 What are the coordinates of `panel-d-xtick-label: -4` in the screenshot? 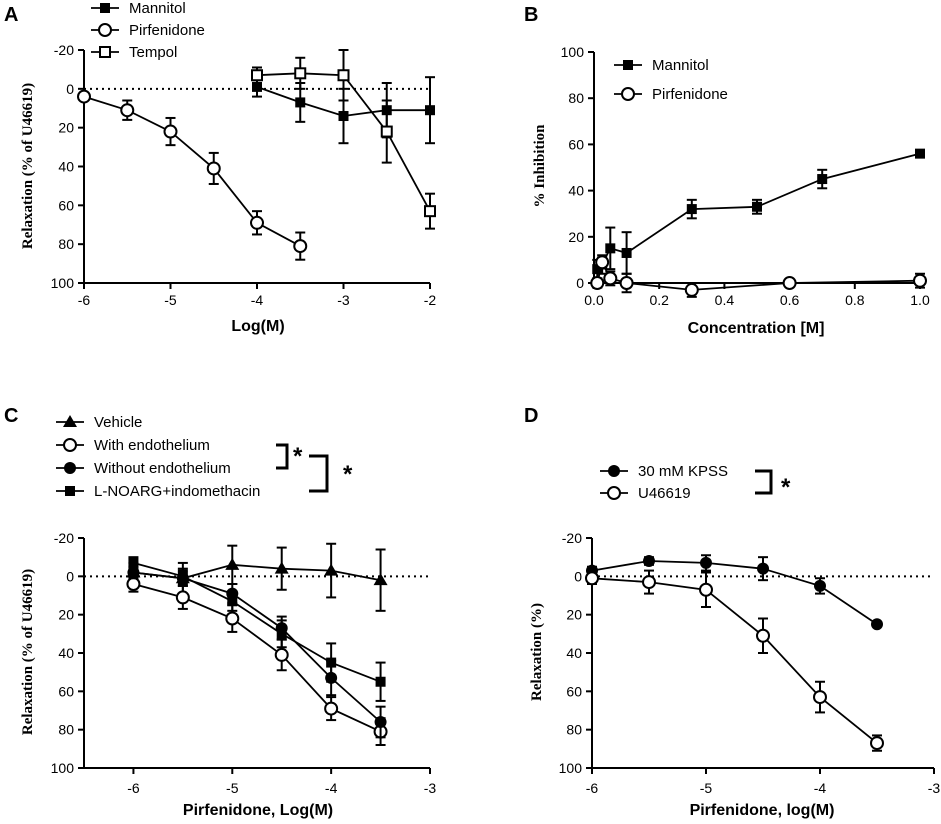 It's located at (820, 788).